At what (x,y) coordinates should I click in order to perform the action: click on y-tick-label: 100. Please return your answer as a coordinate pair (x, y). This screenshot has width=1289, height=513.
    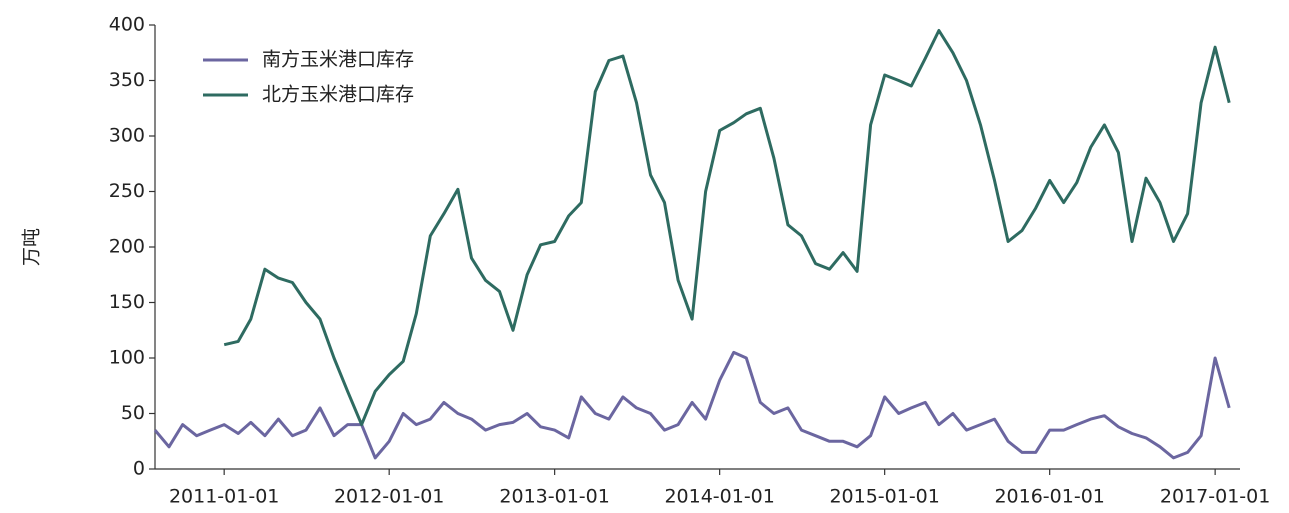
    Looking at the image, I should click on (127, 358).